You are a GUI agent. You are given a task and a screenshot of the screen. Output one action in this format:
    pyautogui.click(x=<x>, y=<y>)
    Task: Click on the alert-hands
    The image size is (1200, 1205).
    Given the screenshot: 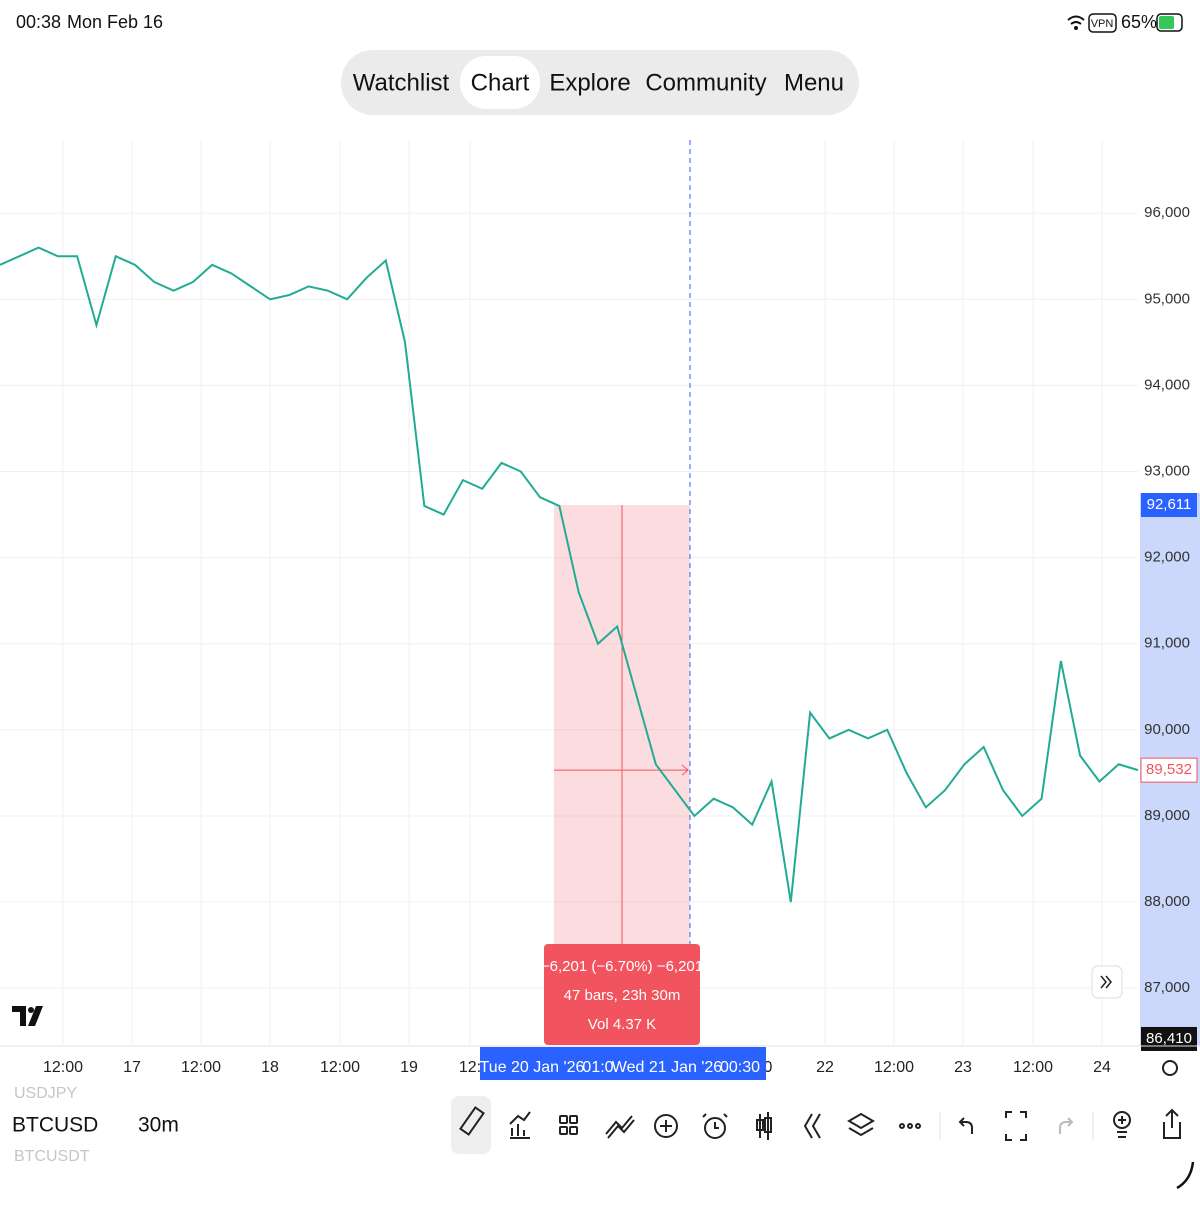 What is the action you would take?
    pyautogui.click(x=715, y=1121)
    